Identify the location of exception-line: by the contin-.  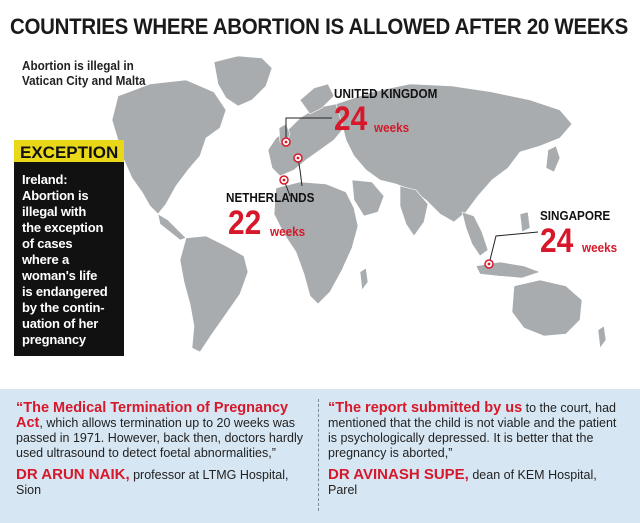
(63, 307).